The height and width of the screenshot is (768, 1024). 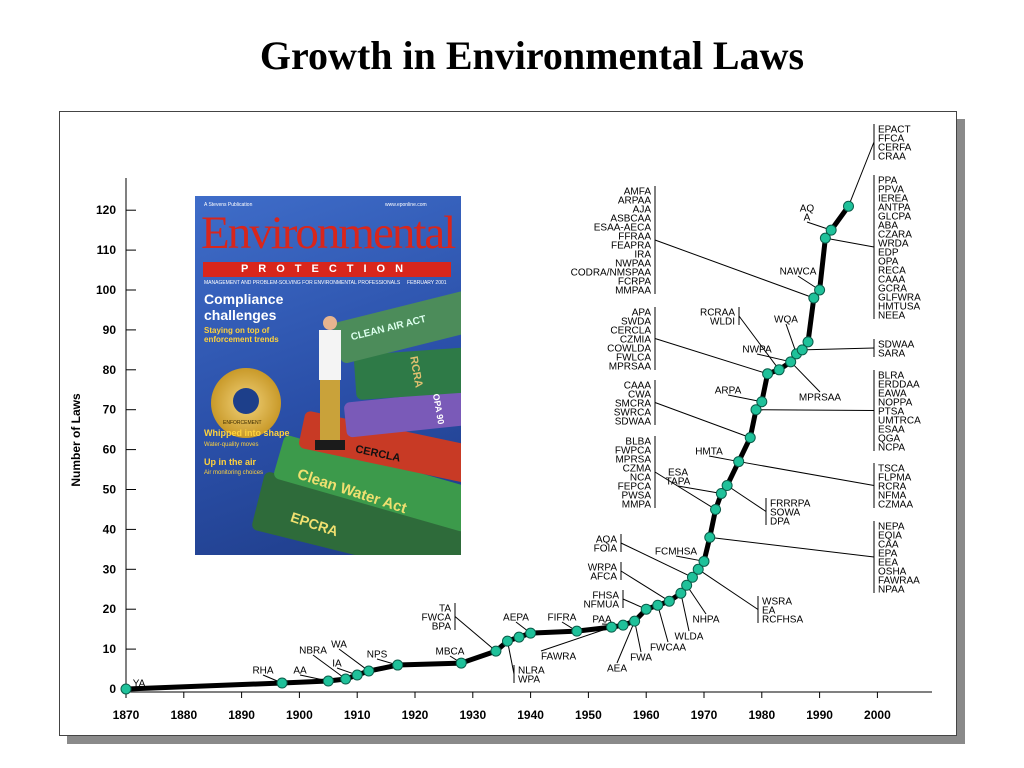 I want to click on x-tick-label: 1940, so click(x=530, y=715).